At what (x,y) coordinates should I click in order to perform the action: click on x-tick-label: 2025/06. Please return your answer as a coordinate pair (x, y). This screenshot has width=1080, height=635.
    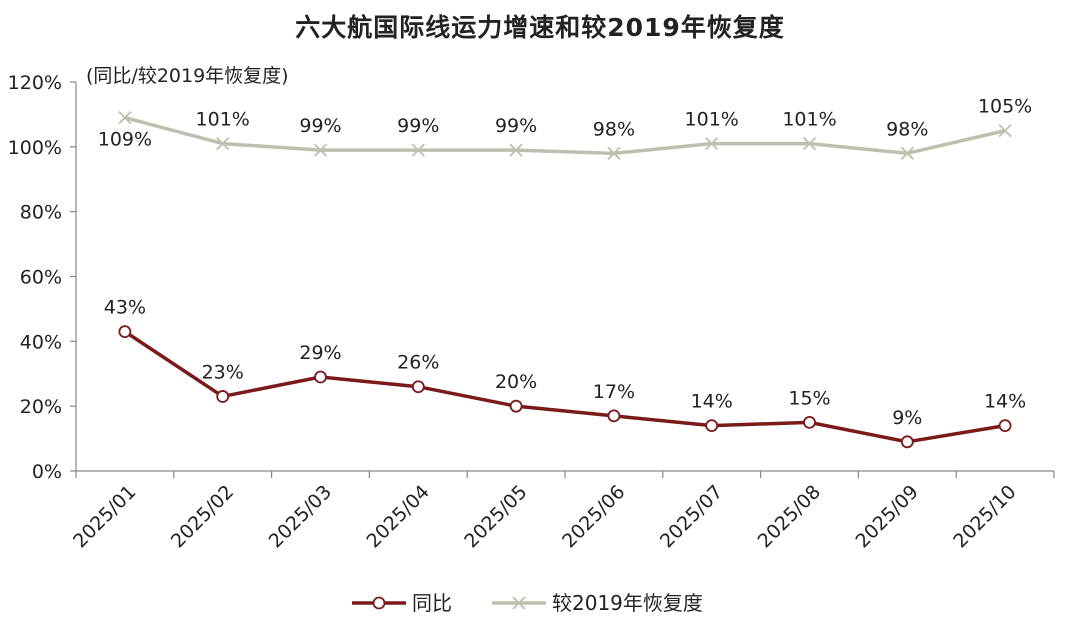
    Looking at the image, I should click on (593, 516).